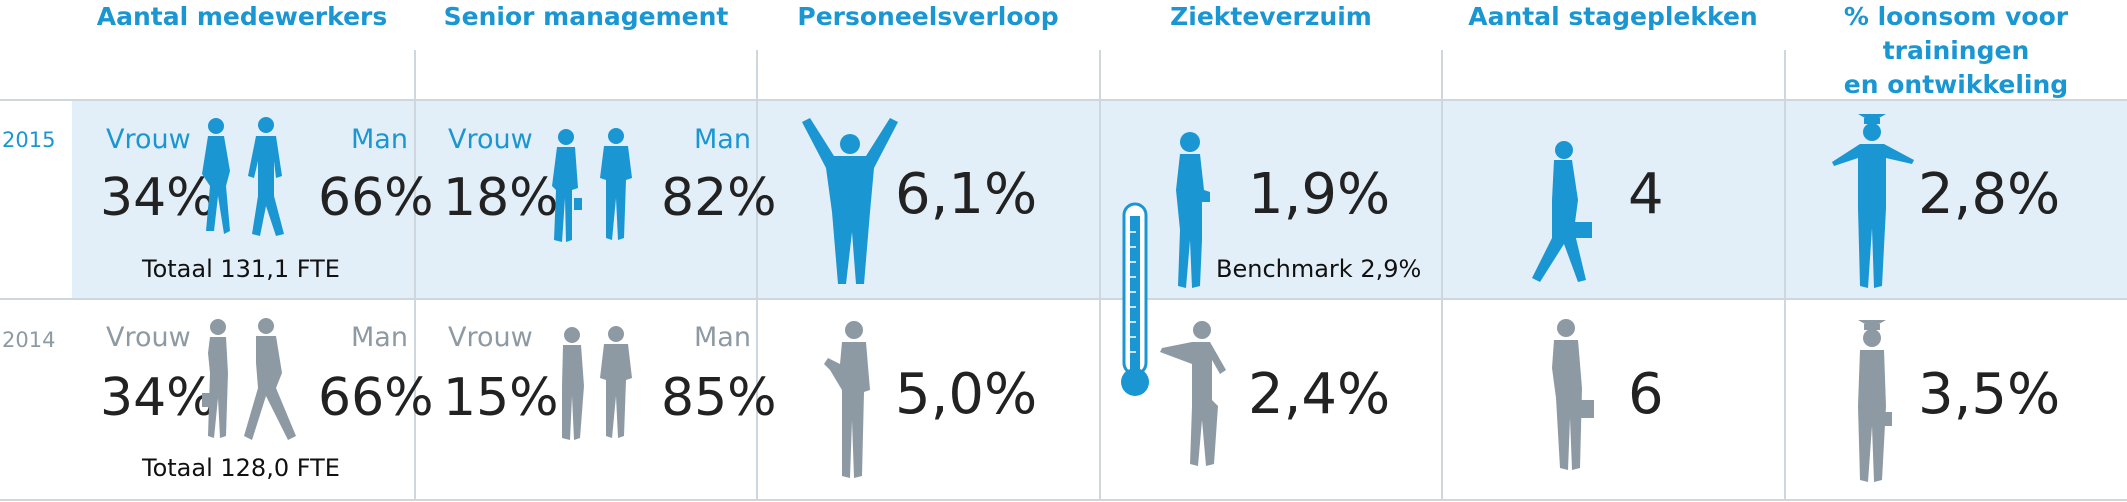  What do you see at coordinates (148, 139) in the screenshot?
I see `employees-2015-vrouw-label: Vrouw` at bounding box center [148, 139].